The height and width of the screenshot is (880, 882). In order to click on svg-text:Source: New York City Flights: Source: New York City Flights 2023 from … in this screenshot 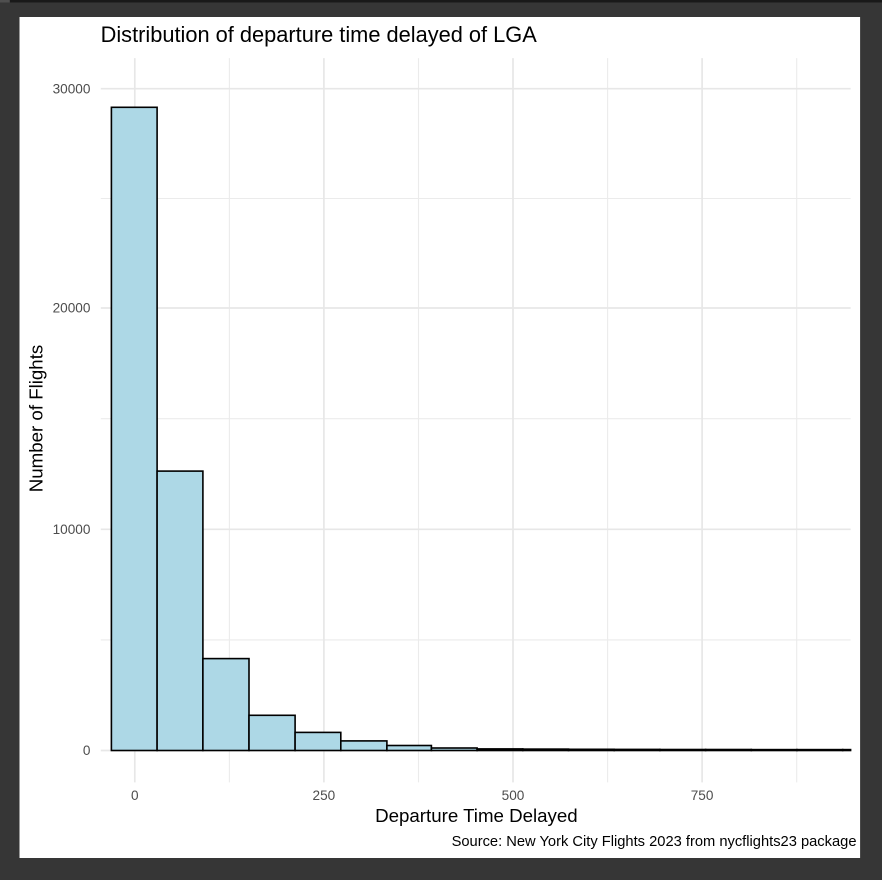, I will do `click(654, 842)`.